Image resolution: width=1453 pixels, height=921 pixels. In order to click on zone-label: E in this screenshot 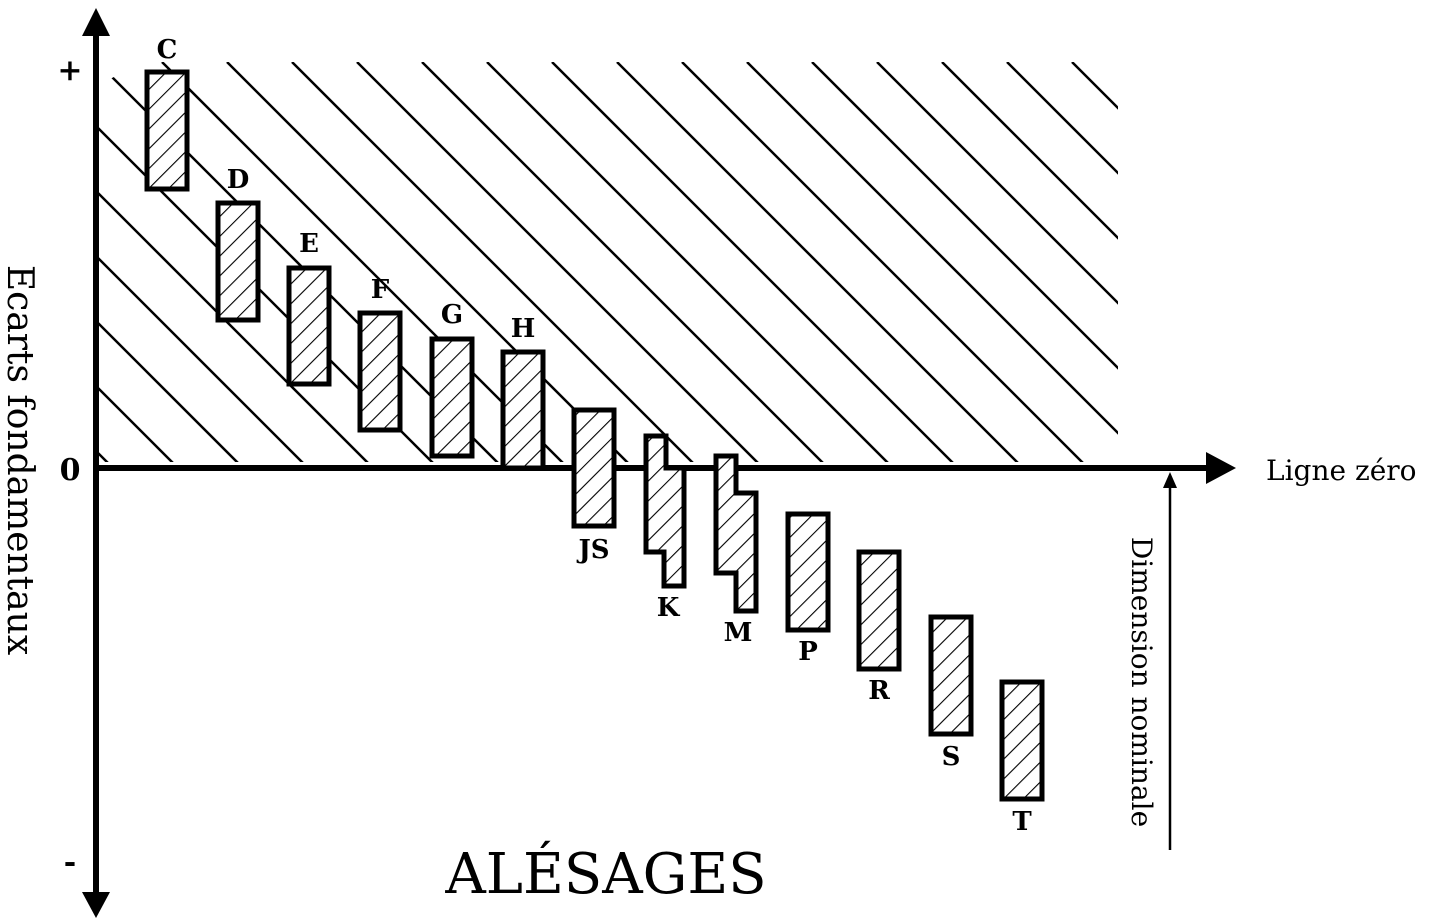, I will do `click(309, 244)`.